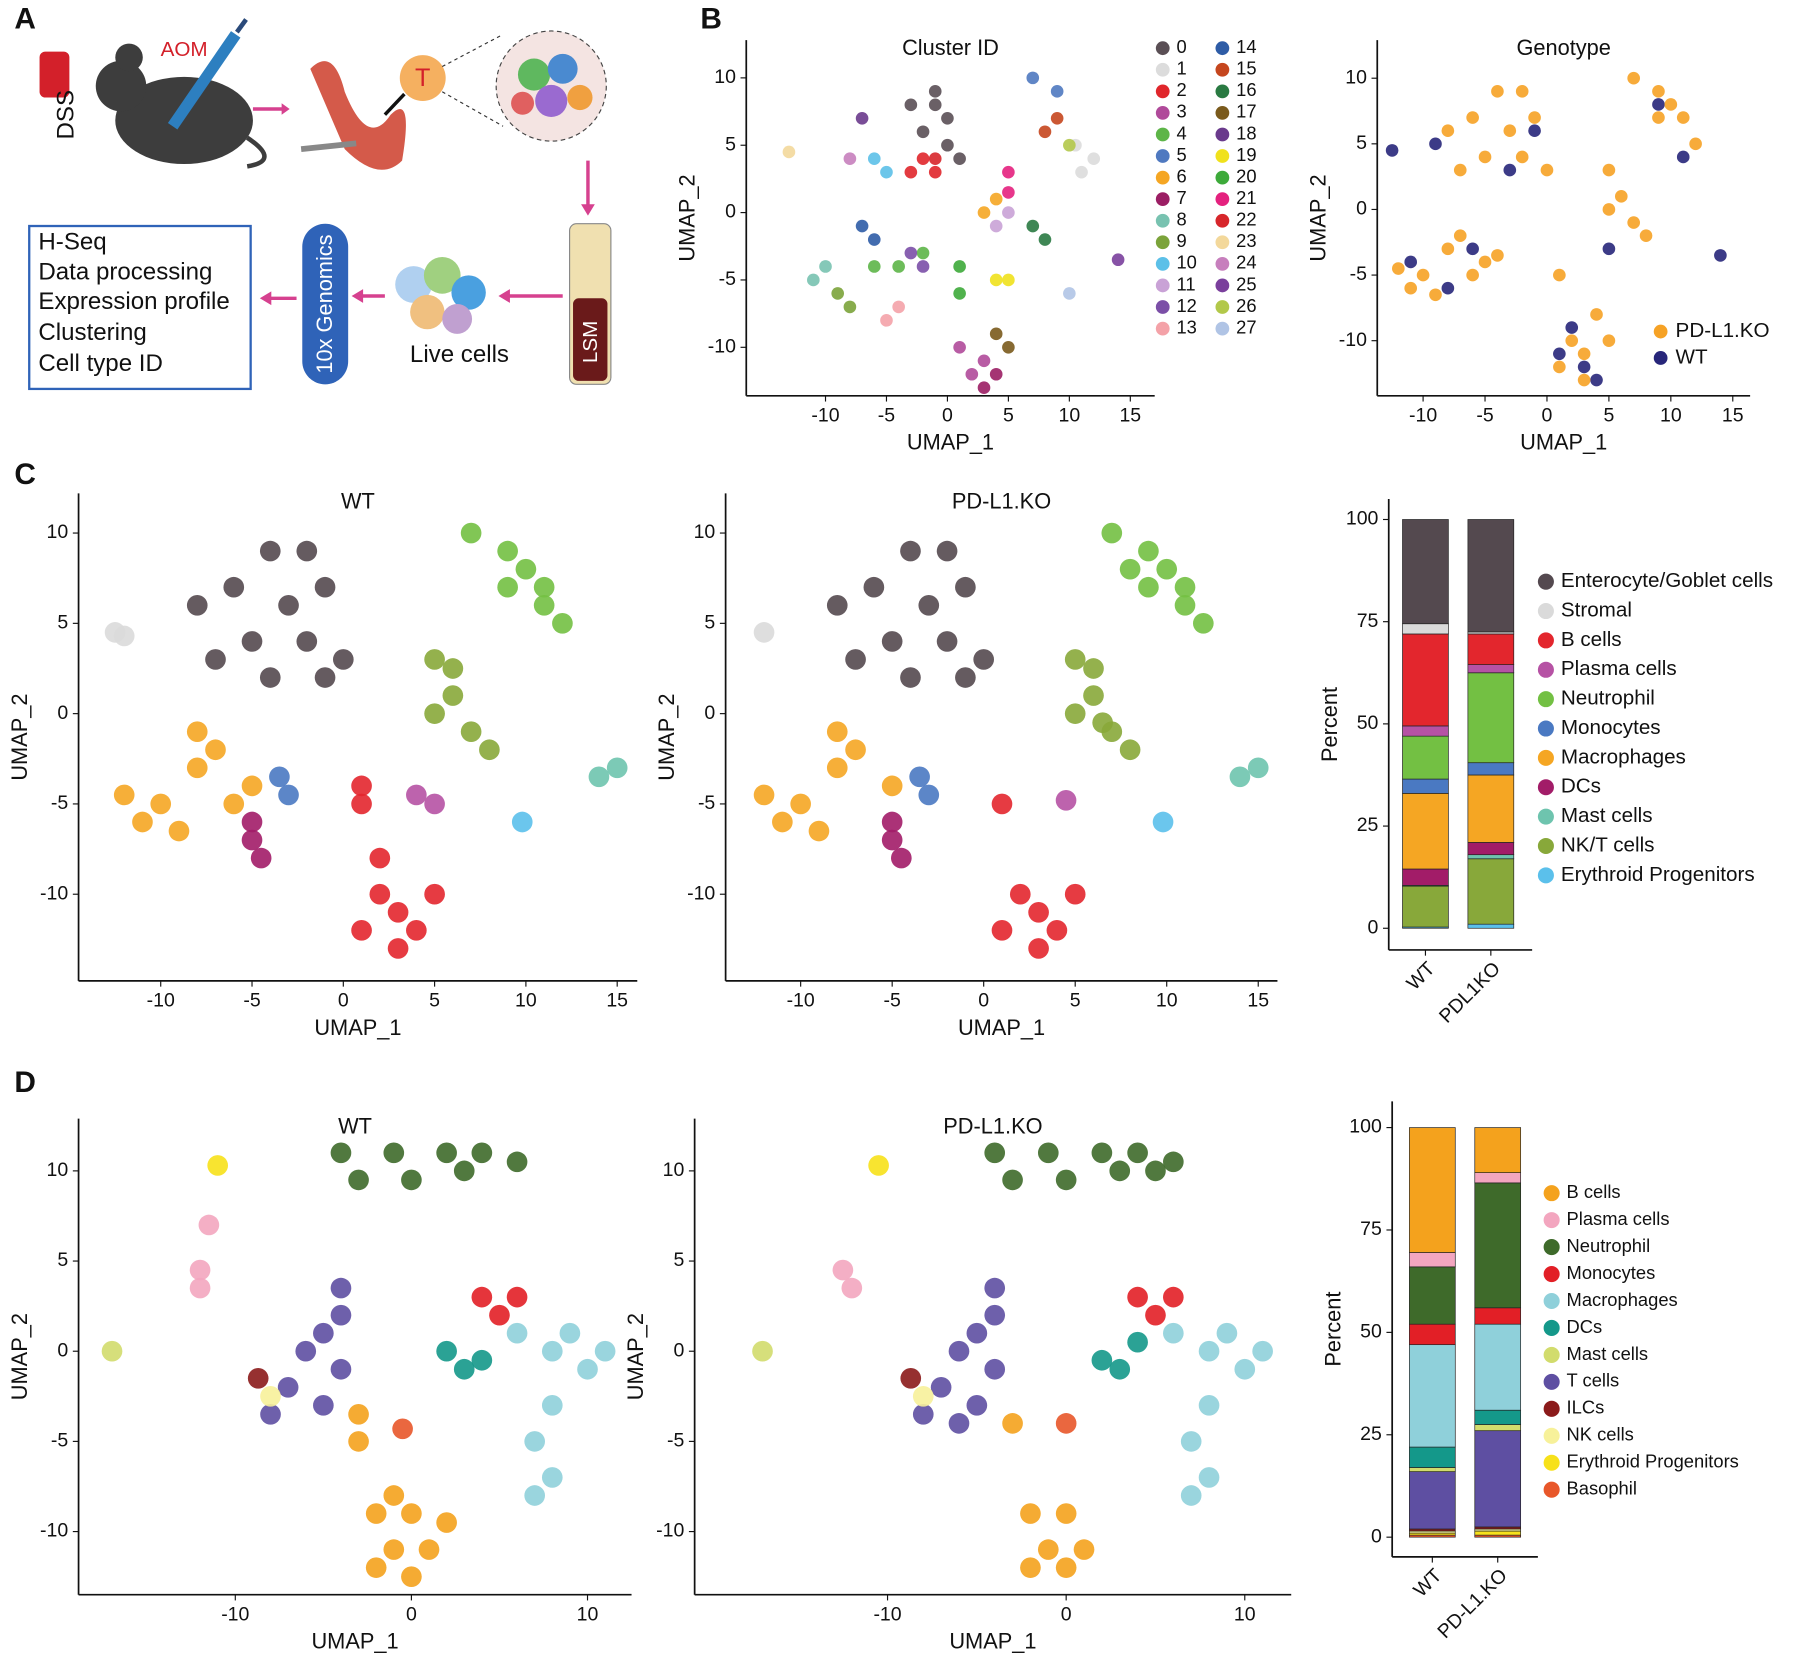  What do you see at coordinates (1246, 154) in the screenshot?
I see `legend-label: 19` at bounding box center [1246, 154].